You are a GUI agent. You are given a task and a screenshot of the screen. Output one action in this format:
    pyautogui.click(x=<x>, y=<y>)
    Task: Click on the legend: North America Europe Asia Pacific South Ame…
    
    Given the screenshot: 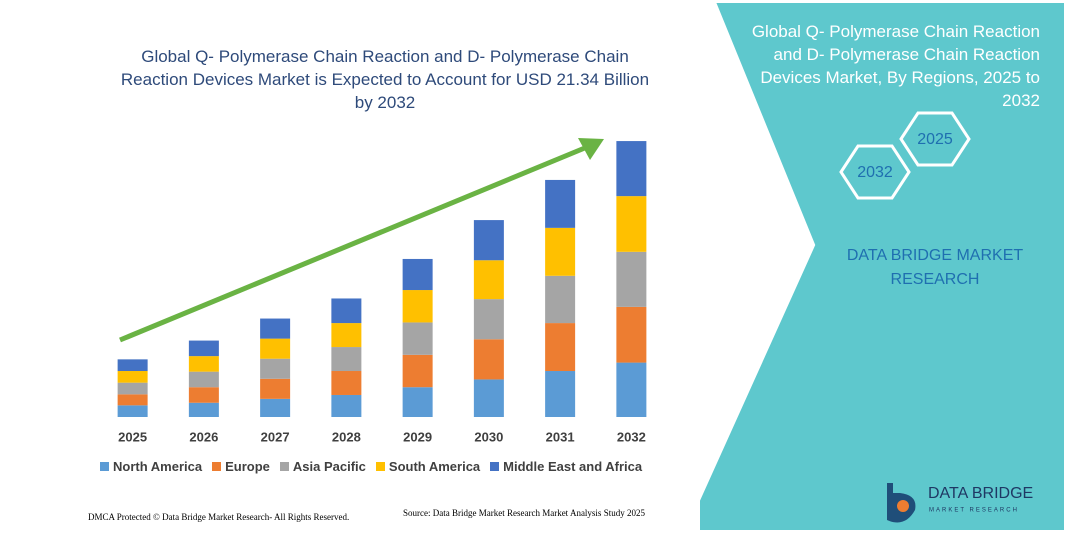 What is the action you would take?
    pyautogui.click(x=390, y=466)
    